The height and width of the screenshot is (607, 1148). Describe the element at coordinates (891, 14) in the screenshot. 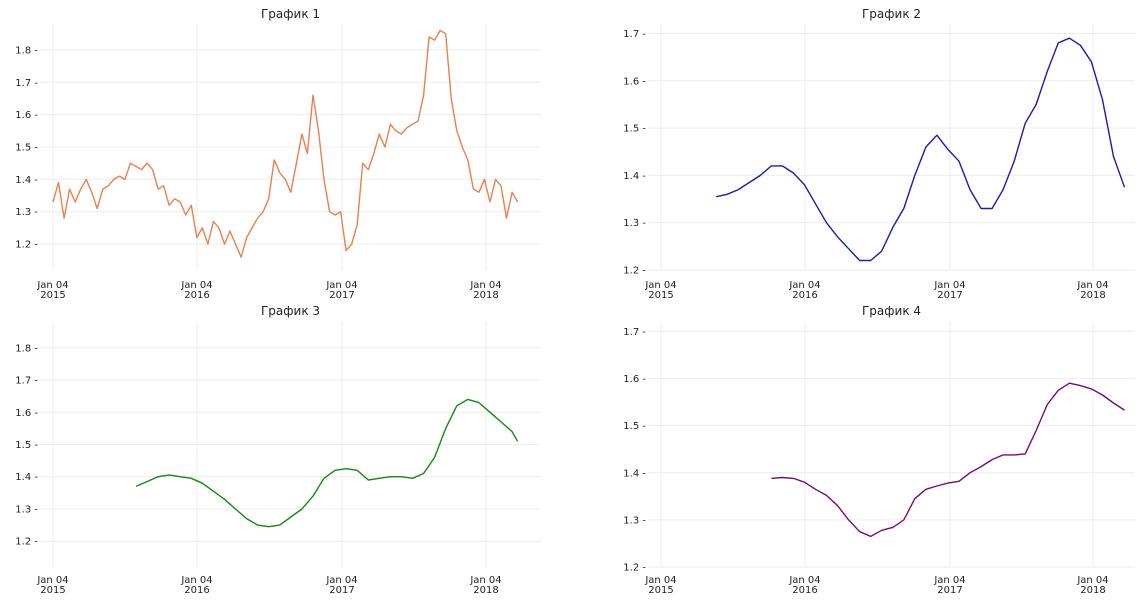

I see `chart-title: График 2` at that location.